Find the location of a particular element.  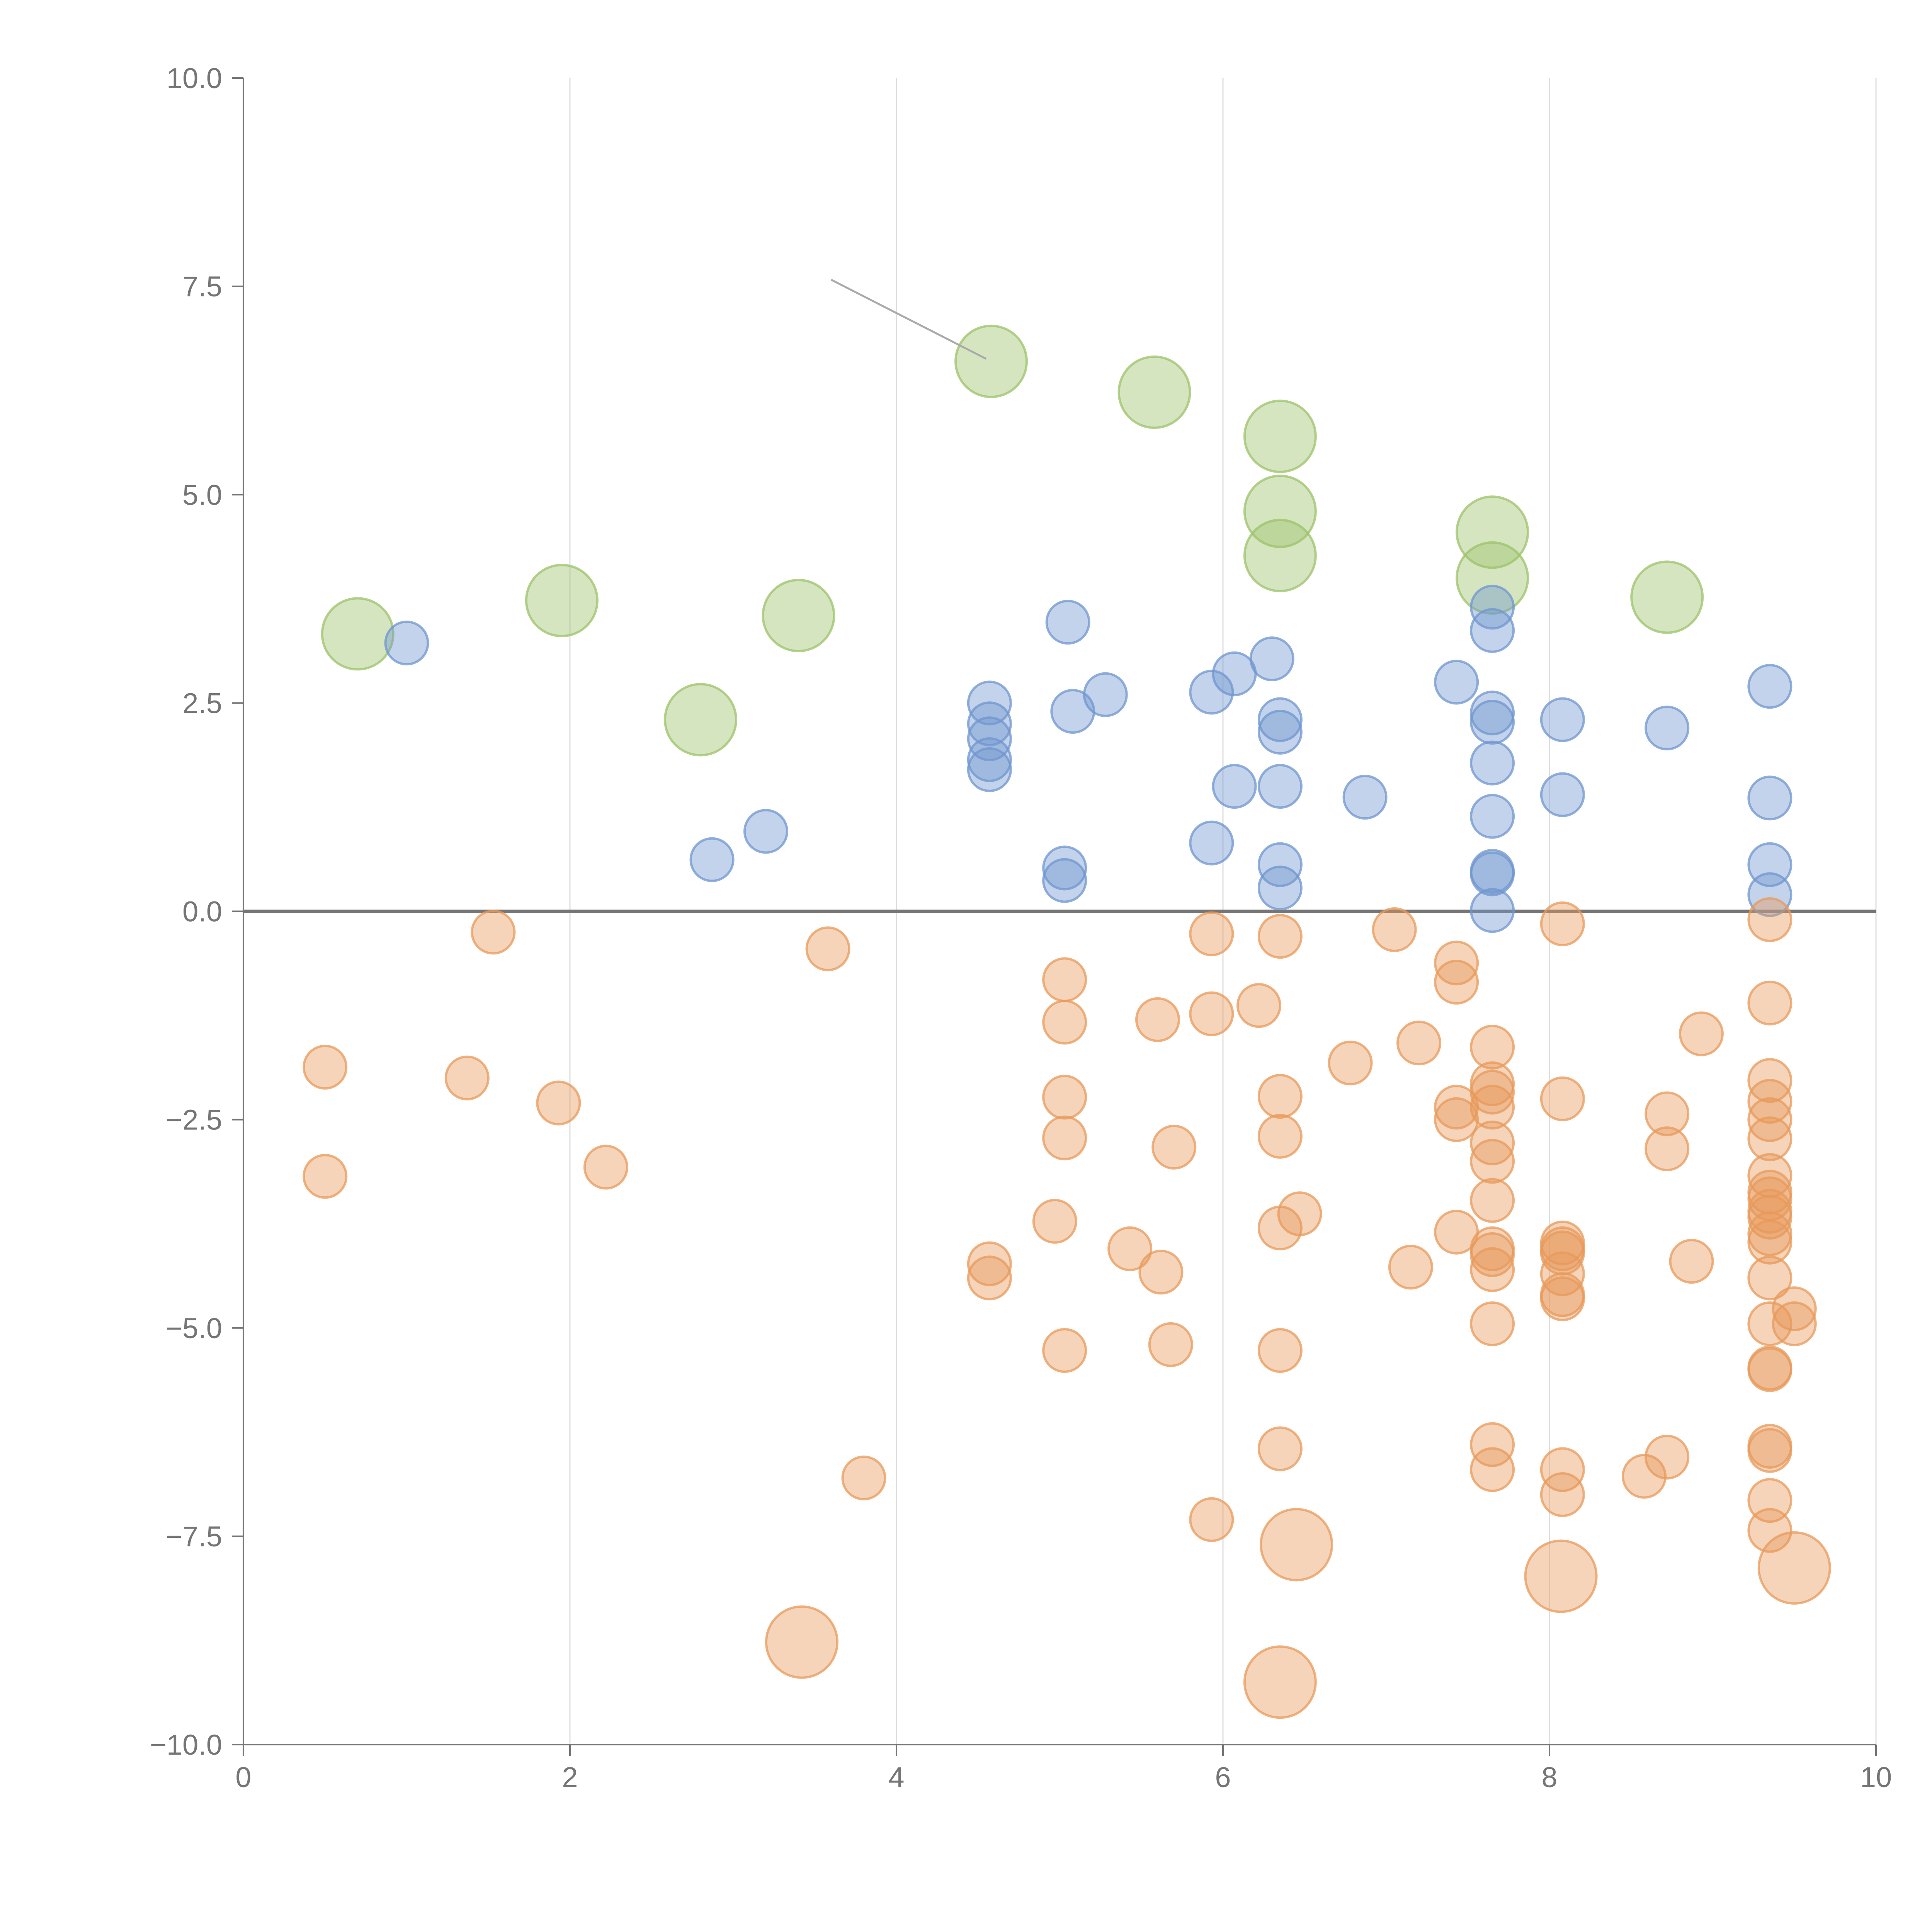

series-blue is located at coordinates (1088, 759).